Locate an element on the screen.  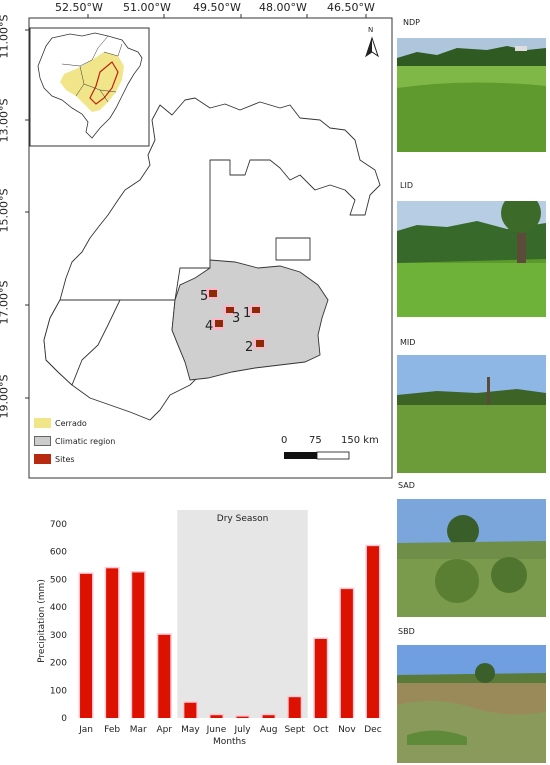
latitude-label: 13.00°S is located at coordinates (5, 120).